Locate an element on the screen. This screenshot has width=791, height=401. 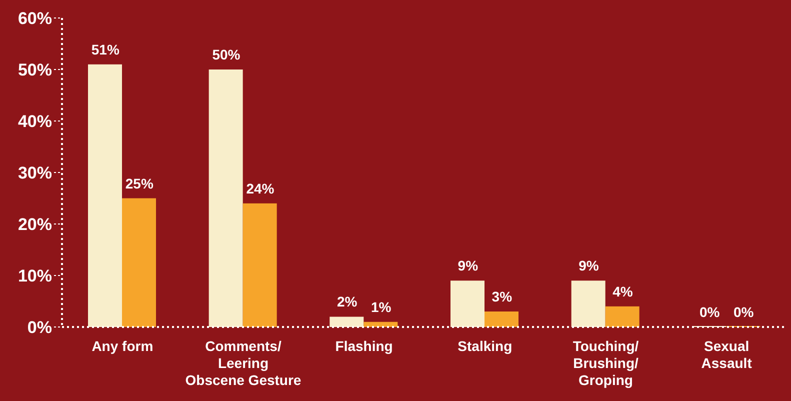
x-tick-label: Comments/ Leering Obscene Gesture is located at coordinates (243, 363).